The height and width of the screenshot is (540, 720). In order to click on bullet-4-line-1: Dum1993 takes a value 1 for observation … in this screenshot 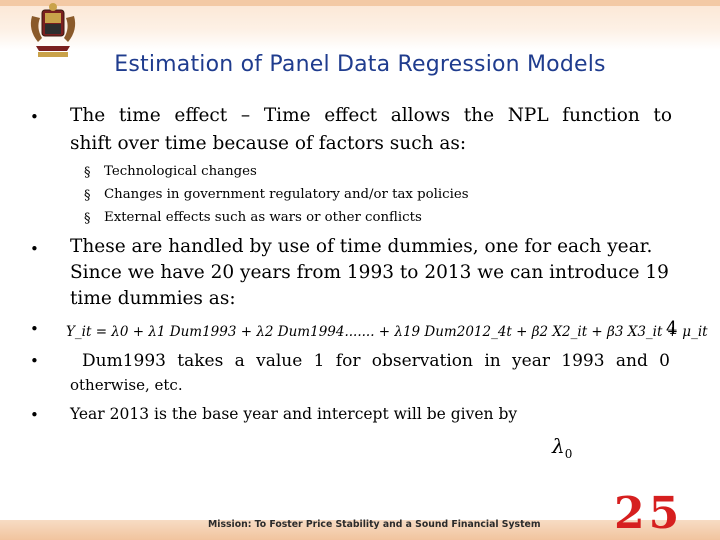, I will do `click(376, 361)`.